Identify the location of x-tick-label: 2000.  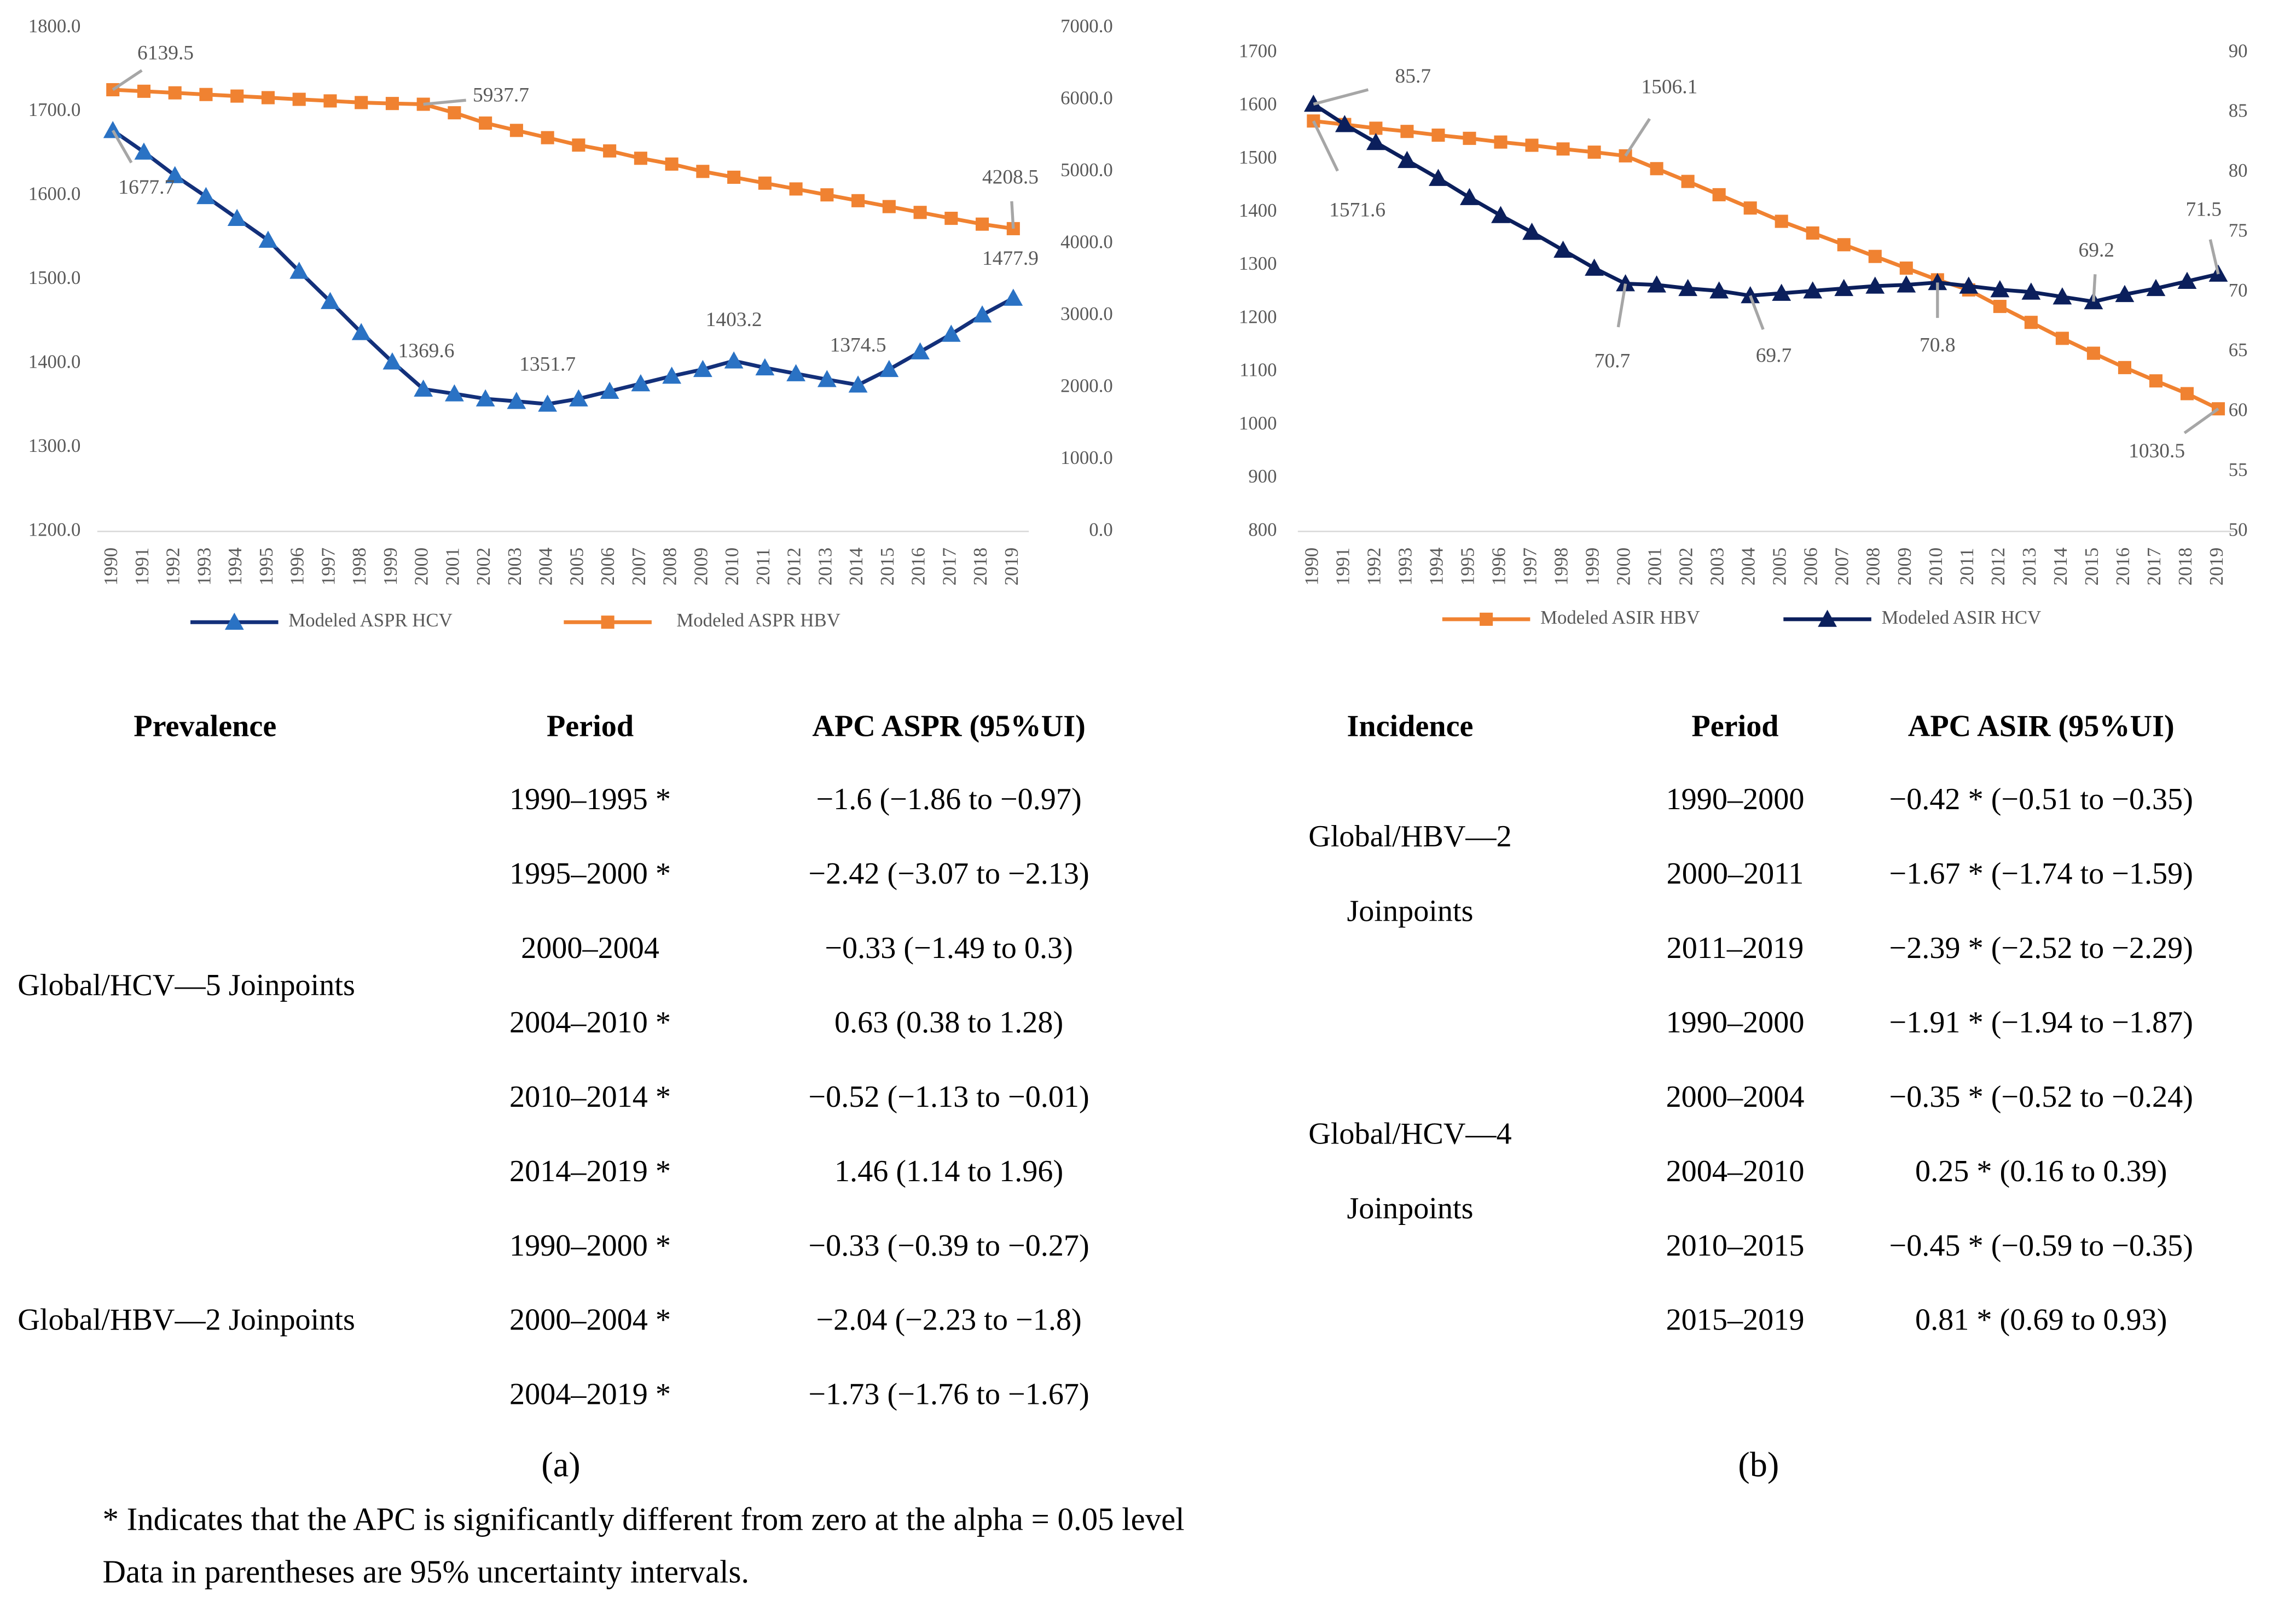
(1623, 567).